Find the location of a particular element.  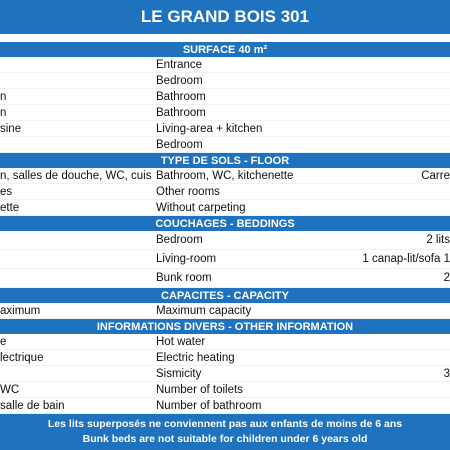

table-row: ette Without carpeting is located at coordinates (225, 208).